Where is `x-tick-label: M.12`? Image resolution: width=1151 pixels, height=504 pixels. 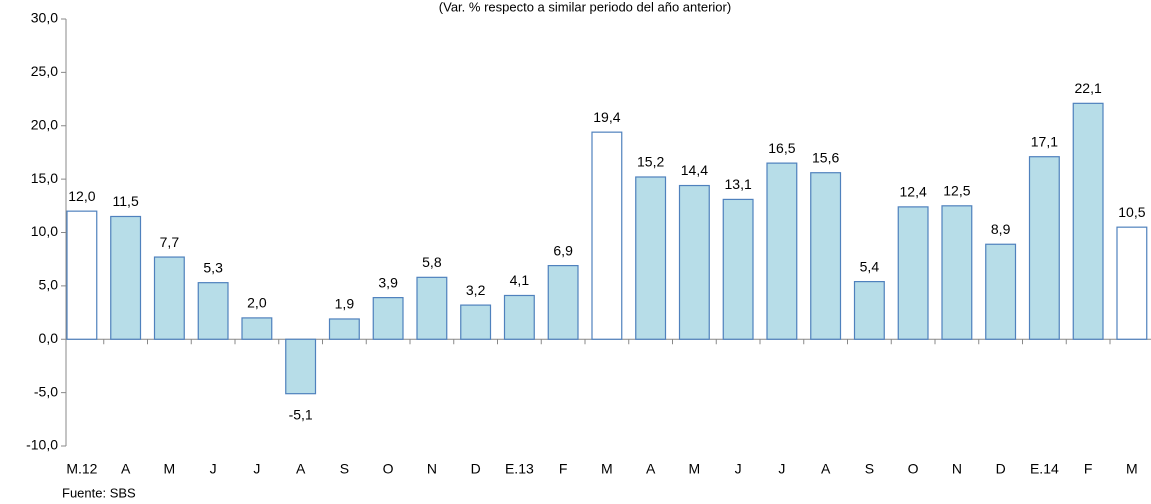
x-tick-label: M.12 is located at coordinates (81, 469).